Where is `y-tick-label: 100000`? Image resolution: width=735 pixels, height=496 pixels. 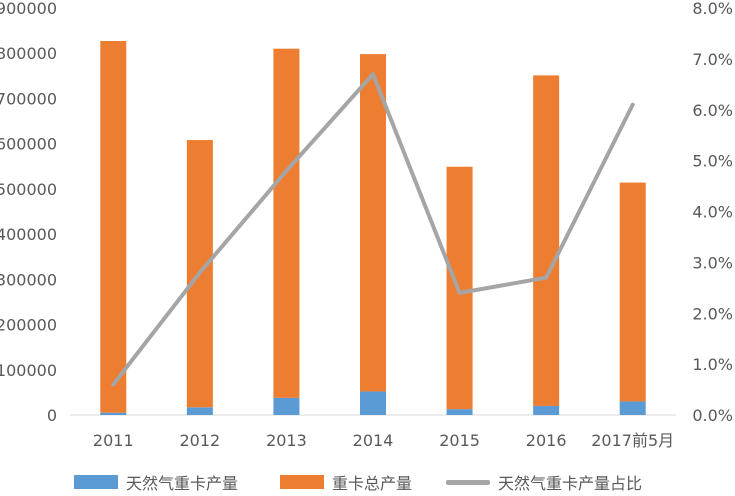
y-tick-label: 100000 is located at coordinates (28, 370).